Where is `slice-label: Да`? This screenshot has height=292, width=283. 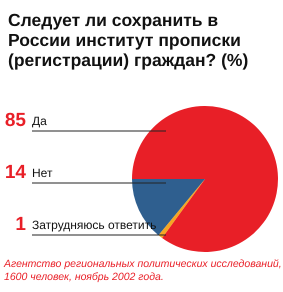
slice-label: Да is located at coordinates (40, 121).